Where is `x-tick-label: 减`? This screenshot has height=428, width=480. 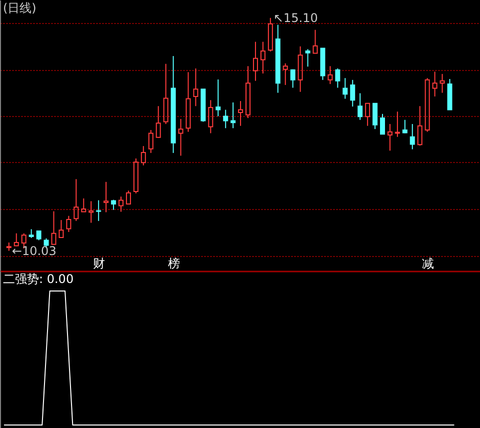 x-tick-label: 减 is located at coordinates (428, 263).